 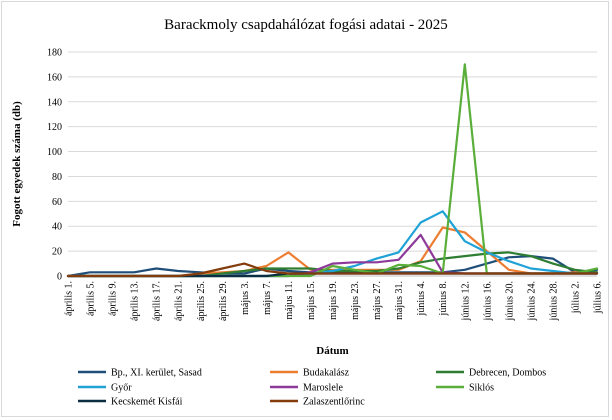 What do you see at coordinates (105, 388) in the screenshot?
I see `legend-item: Győr` at bounding box center [105, 388].